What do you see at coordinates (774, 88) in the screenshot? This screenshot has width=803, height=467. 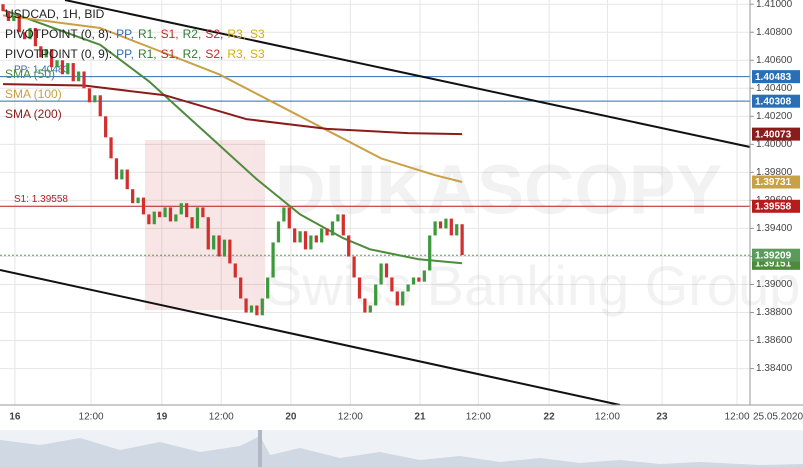 I see `y-tick-label: 1.40400` at bounding box center [774, 88].